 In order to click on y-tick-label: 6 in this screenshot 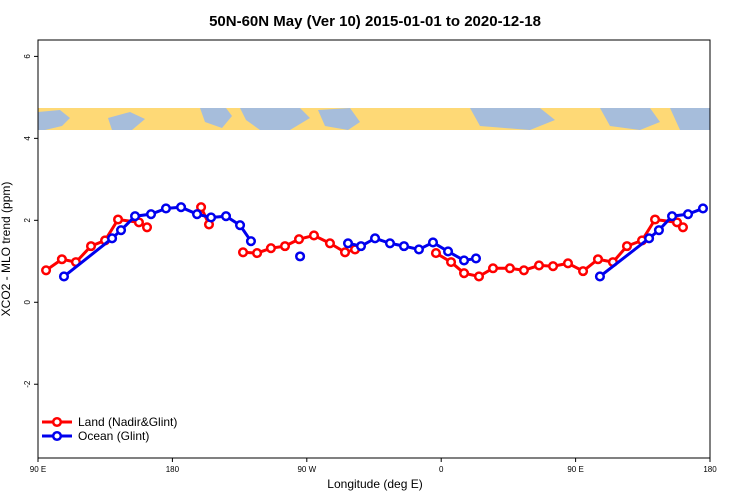, I will do `click(27, 56)`.